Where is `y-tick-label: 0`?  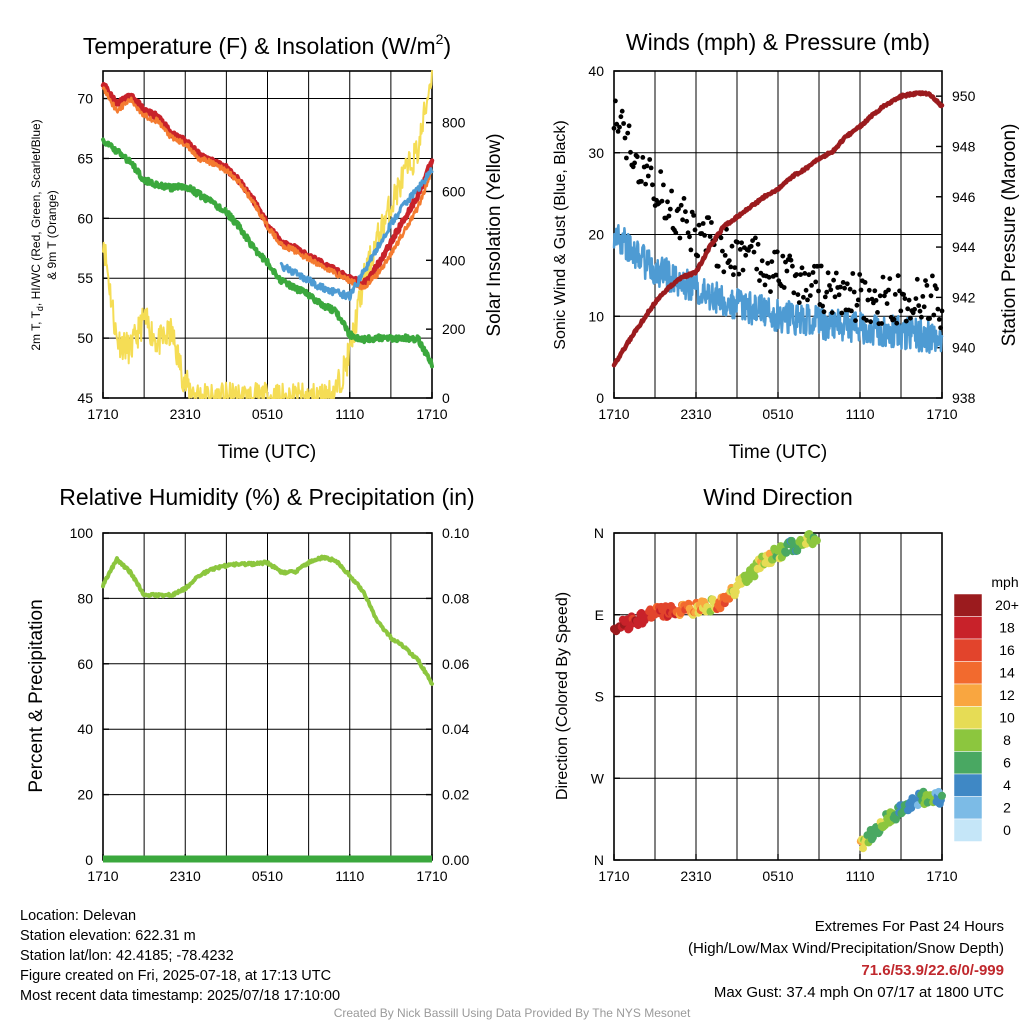 y-tick-label: 0 is located at coordinates (89, 860).